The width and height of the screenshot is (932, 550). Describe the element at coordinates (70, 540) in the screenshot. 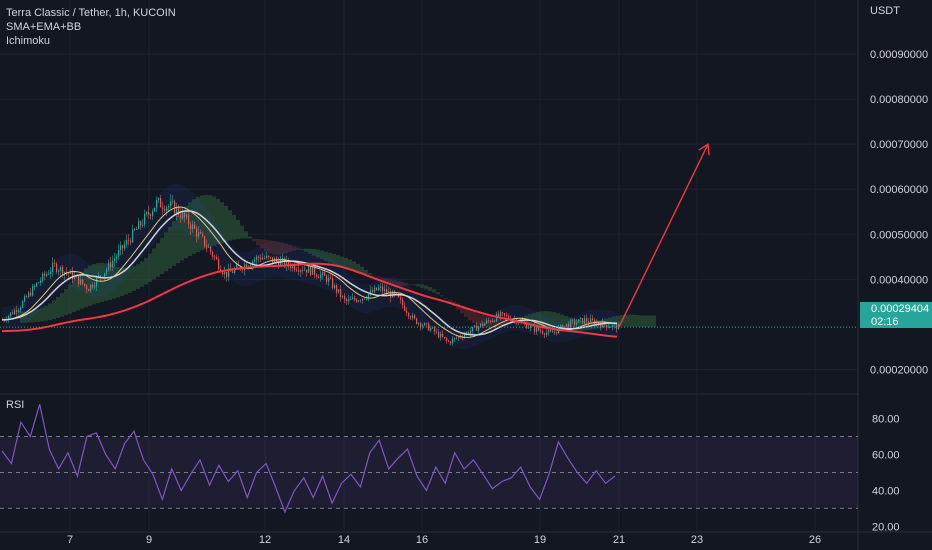

I see `time-tick-label: 7` at that location.